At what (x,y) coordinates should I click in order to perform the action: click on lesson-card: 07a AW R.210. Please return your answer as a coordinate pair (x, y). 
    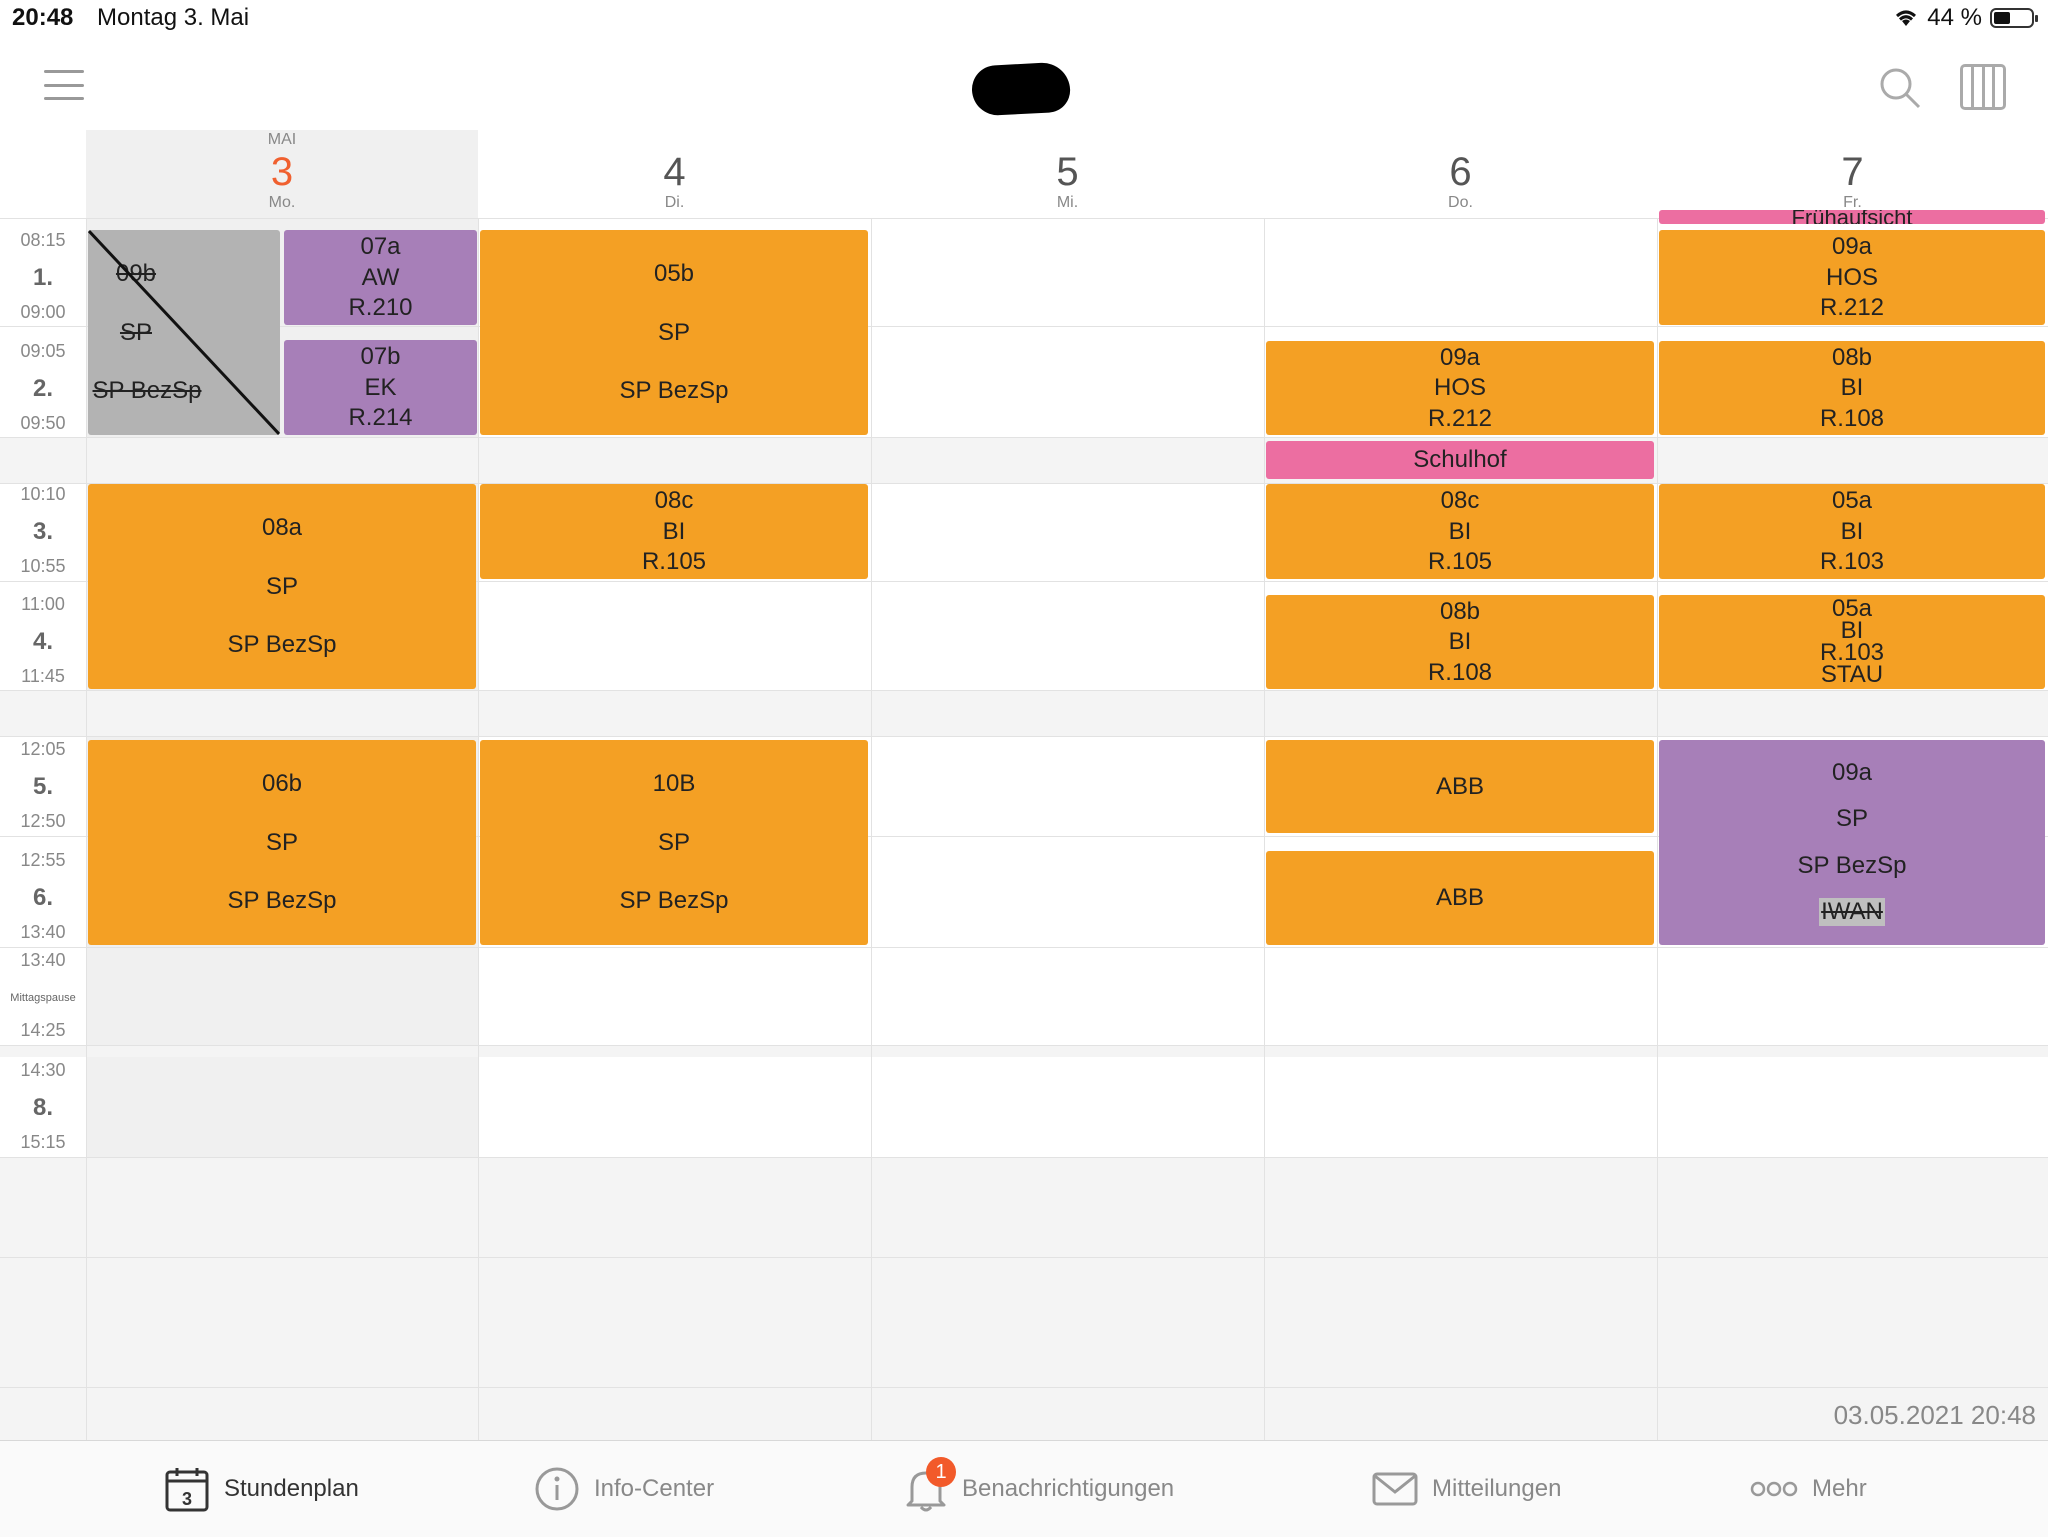
    Looking at the image, I should click on (380, 277).